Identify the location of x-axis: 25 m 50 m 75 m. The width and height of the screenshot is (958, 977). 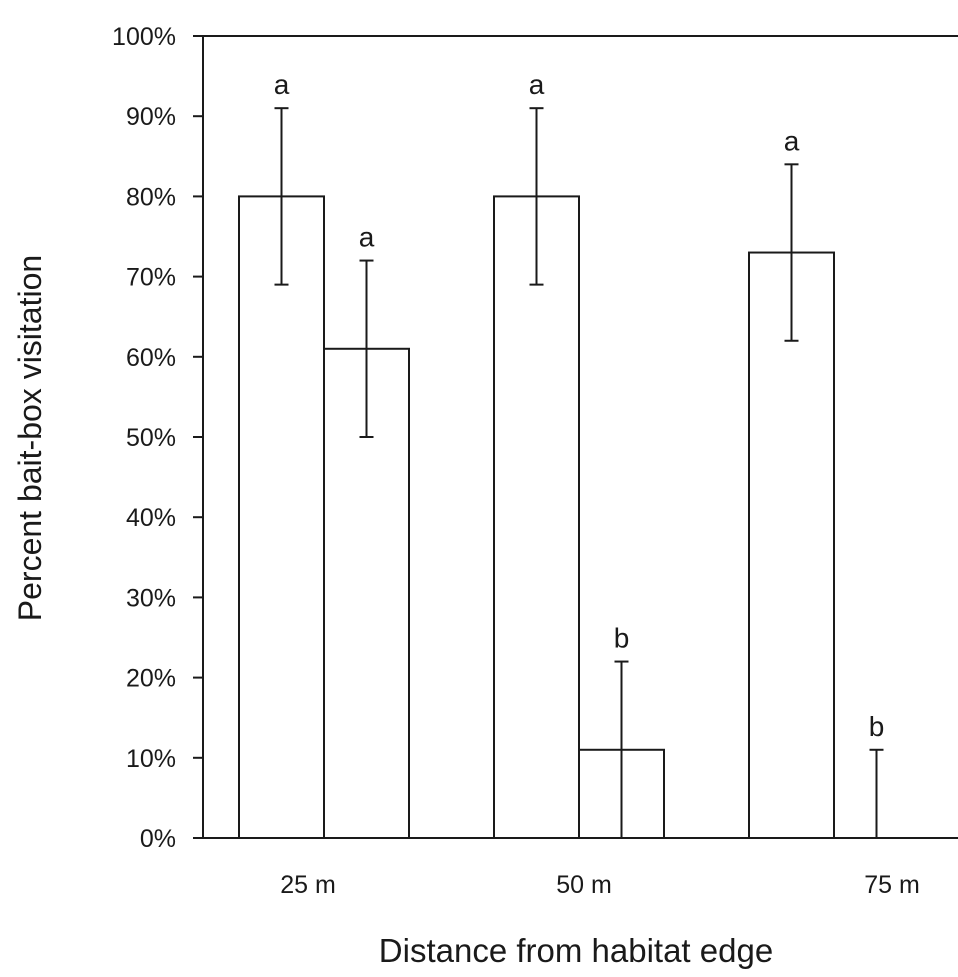
(600, 885).